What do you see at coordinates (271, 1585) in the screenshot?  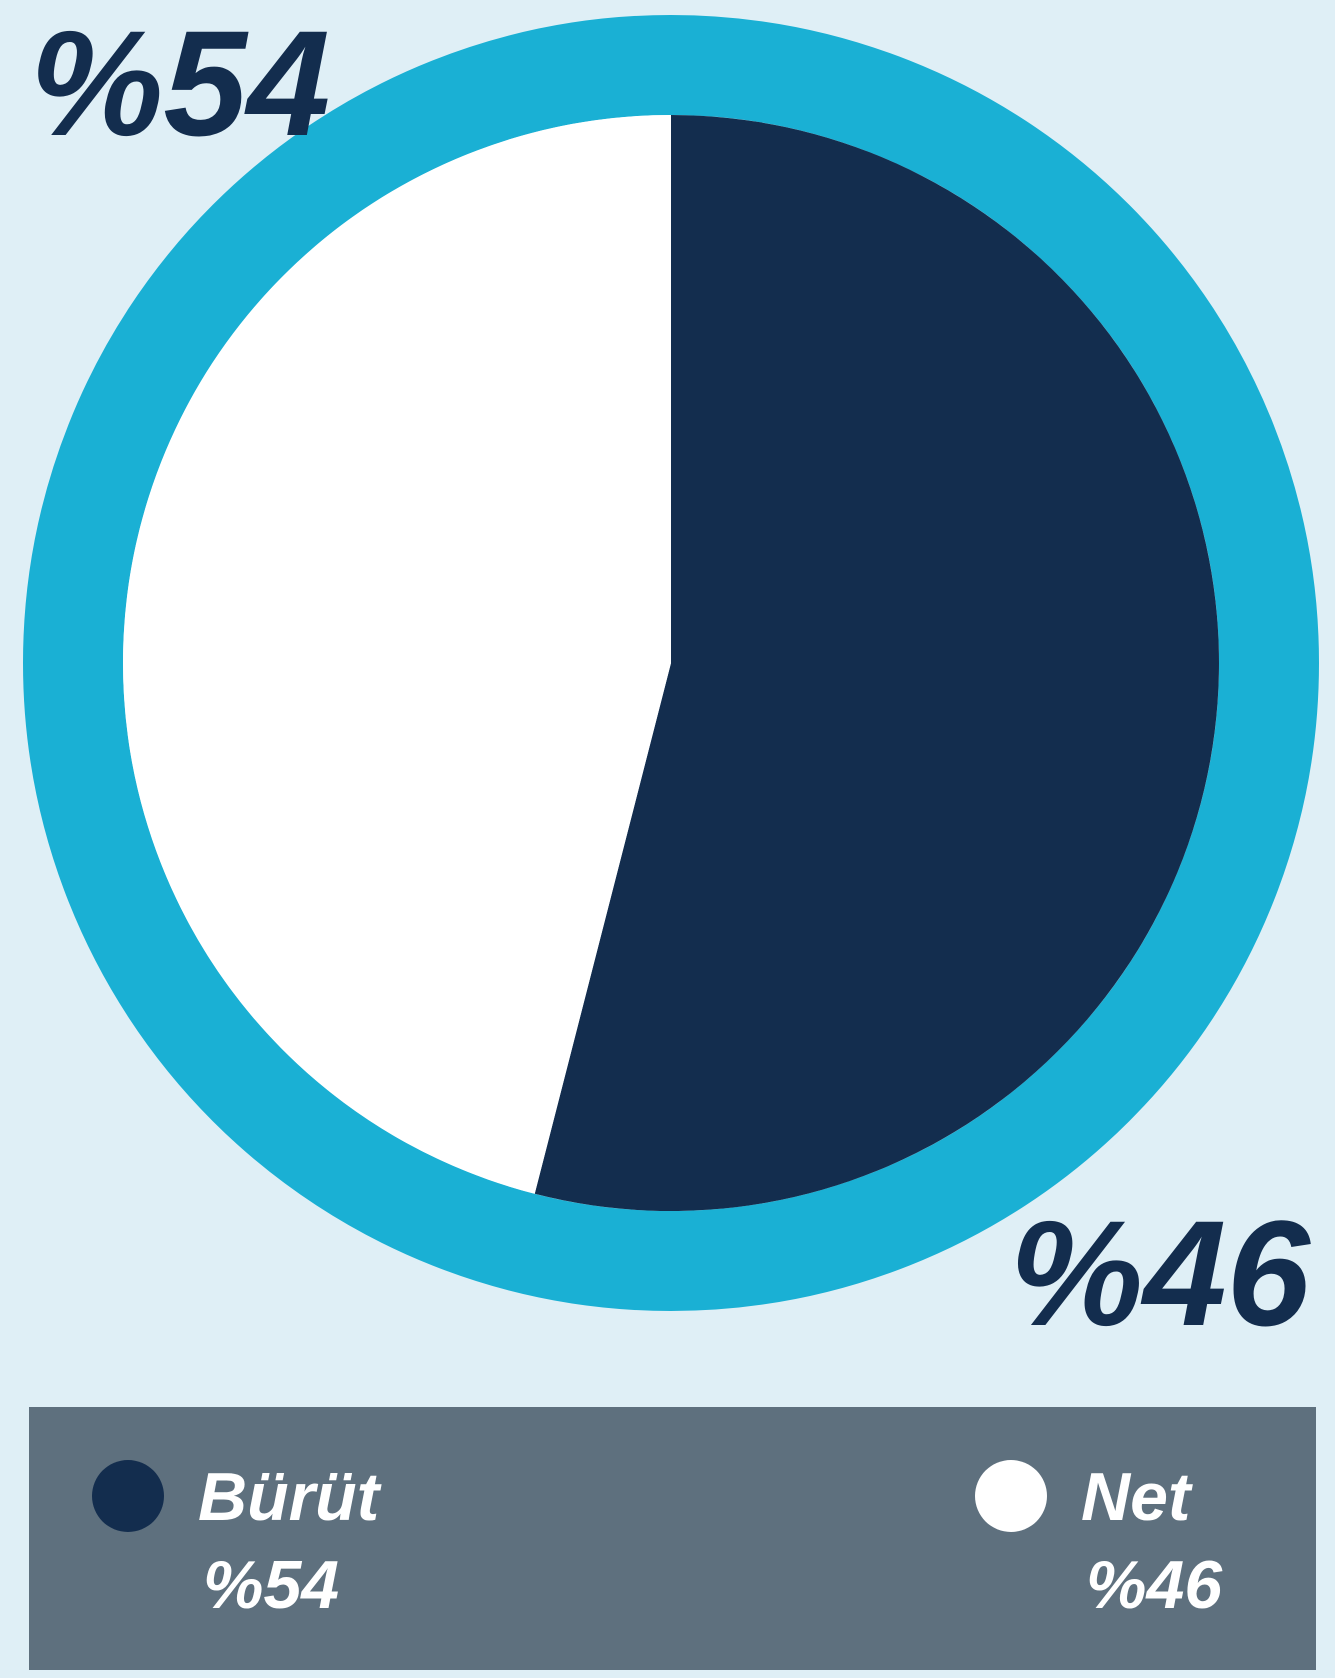 I see `legend-value: %54` at bounding box center [271, 1585].